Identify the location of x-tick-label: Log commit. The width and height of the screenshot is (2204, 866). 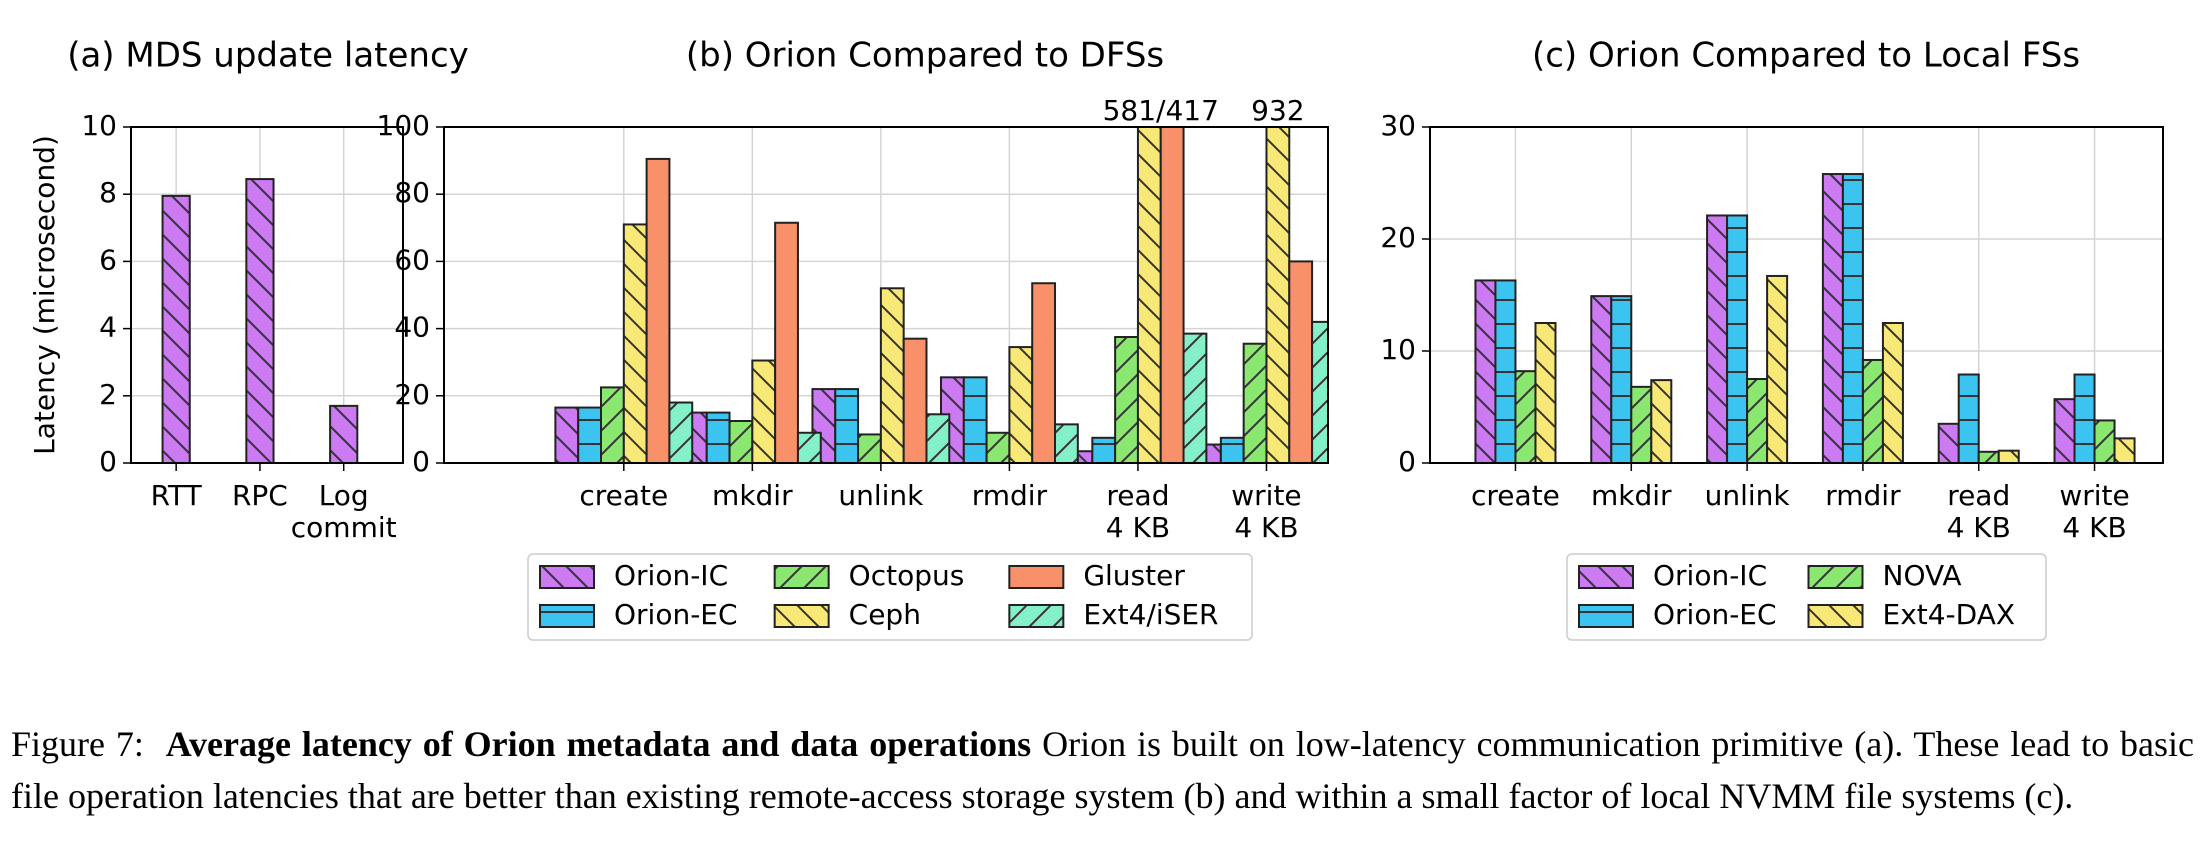
(344, 511).